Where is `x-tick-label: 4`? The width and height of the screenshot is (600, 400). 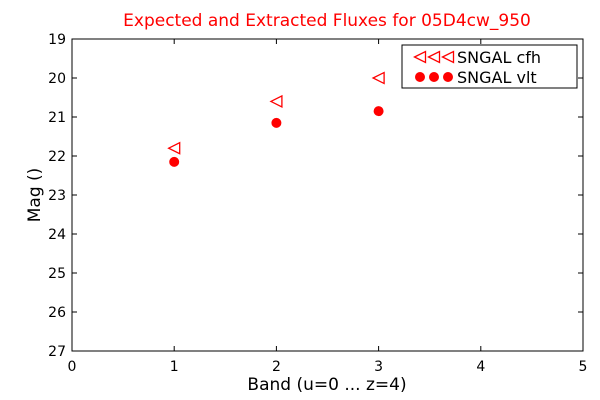 x-tick-label: 4 is located at coordinates (480, 367).